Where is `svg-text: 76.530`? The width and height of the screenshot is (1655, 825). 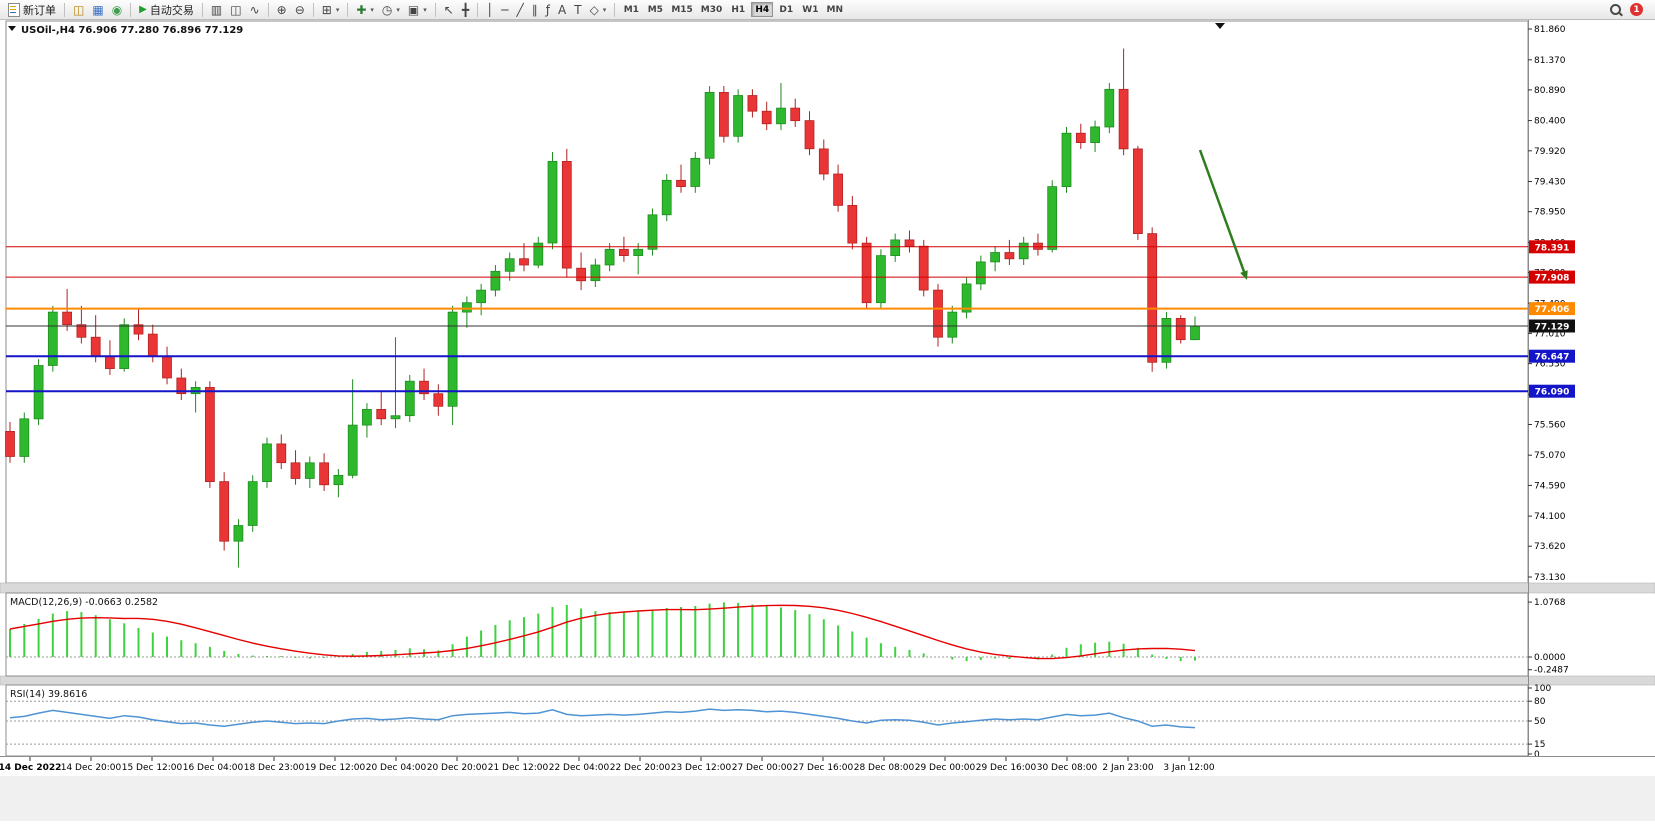
svg-text: 76.530 is located at coordinates (1550, 365).